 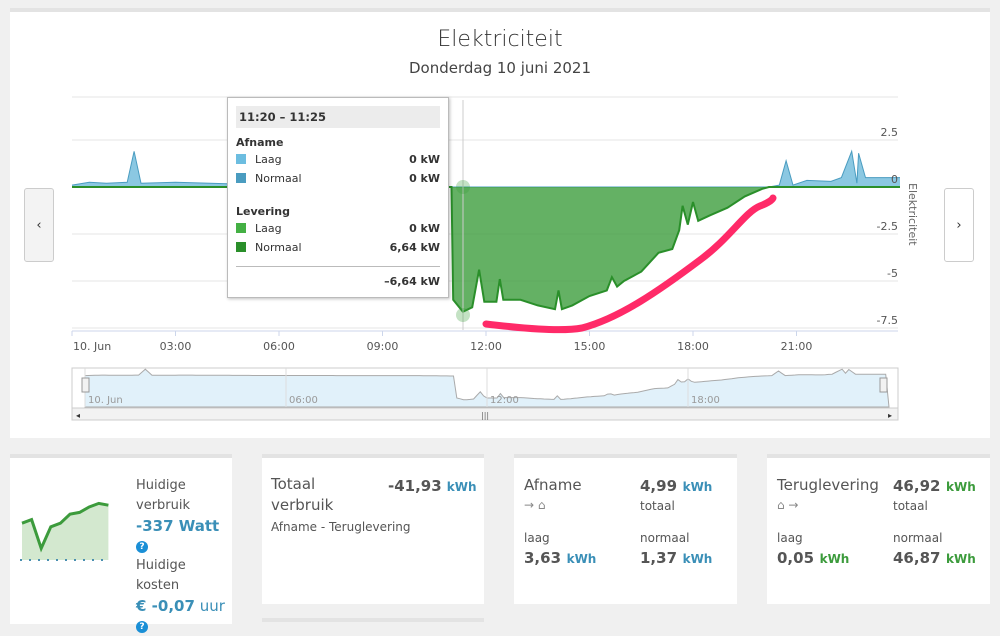 I want to click on tooltip-group-levering: Levering, so click(x=263, y=211).